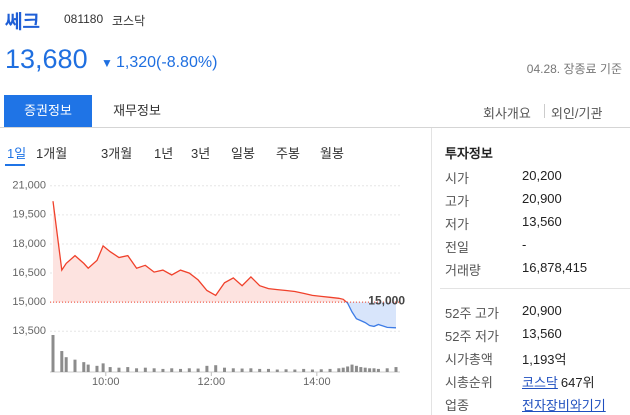  Describe the element at coordinates (29, 244) in the screenshot. I see `y-tick-label: 18,000` at that location.